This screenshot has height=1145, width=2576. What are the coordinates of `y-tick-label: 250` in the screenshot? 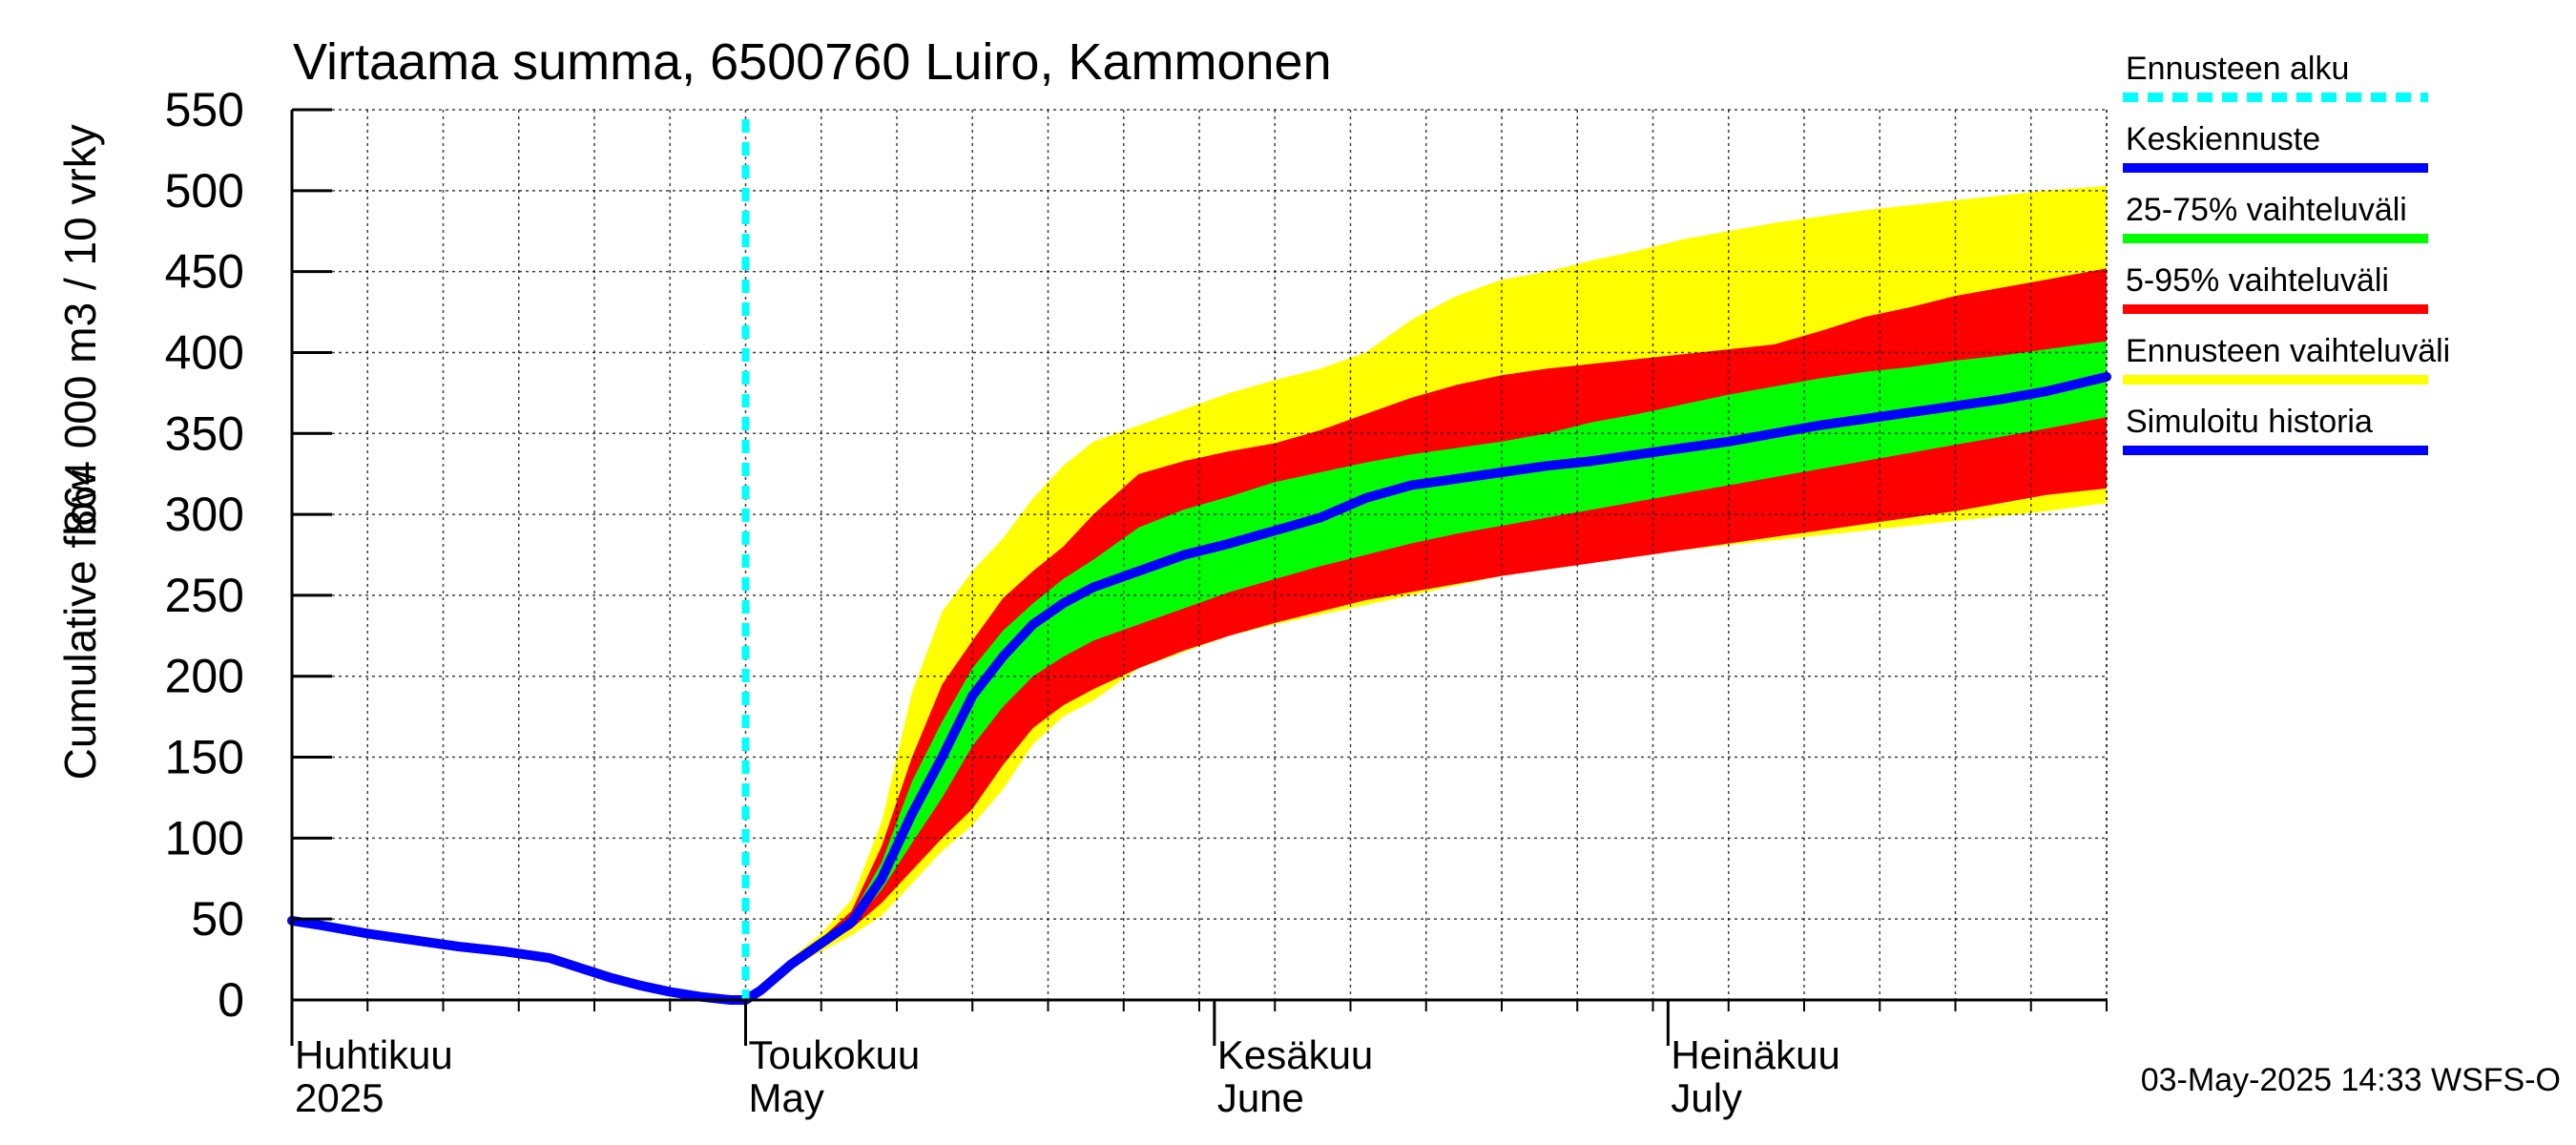 It's located at (204, 596).